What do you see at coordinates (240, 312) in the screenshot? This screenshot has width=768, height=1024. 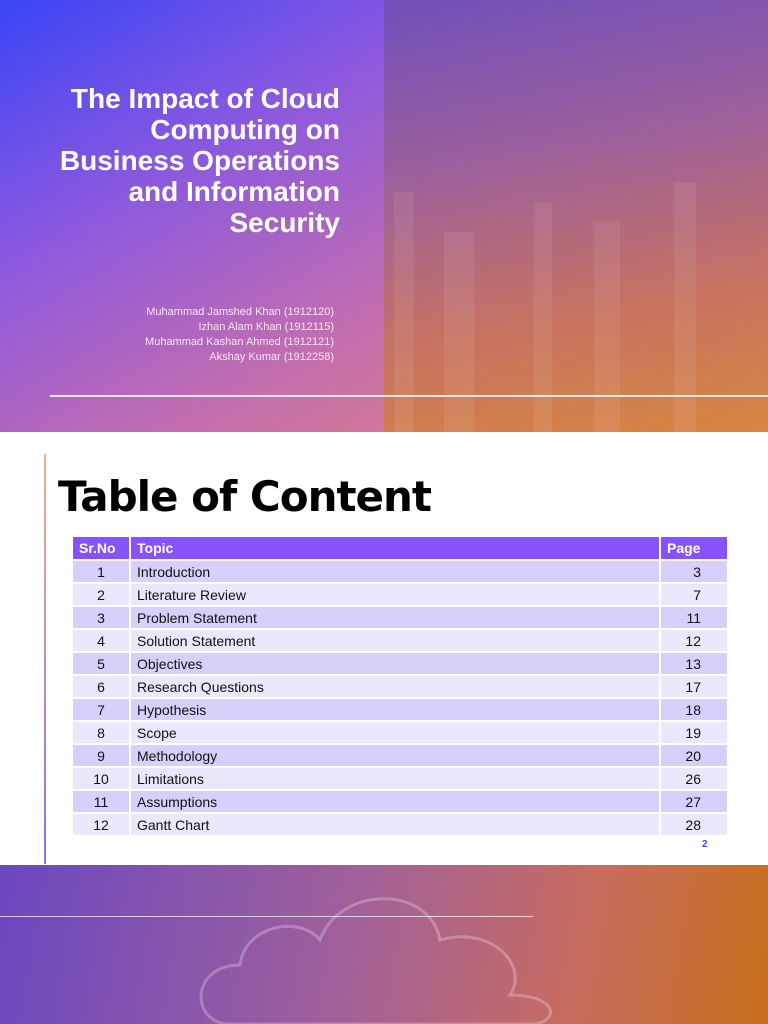 I see `author: Muhammad Jamshed Khan (1912120)` at bounding box center [240, 312].